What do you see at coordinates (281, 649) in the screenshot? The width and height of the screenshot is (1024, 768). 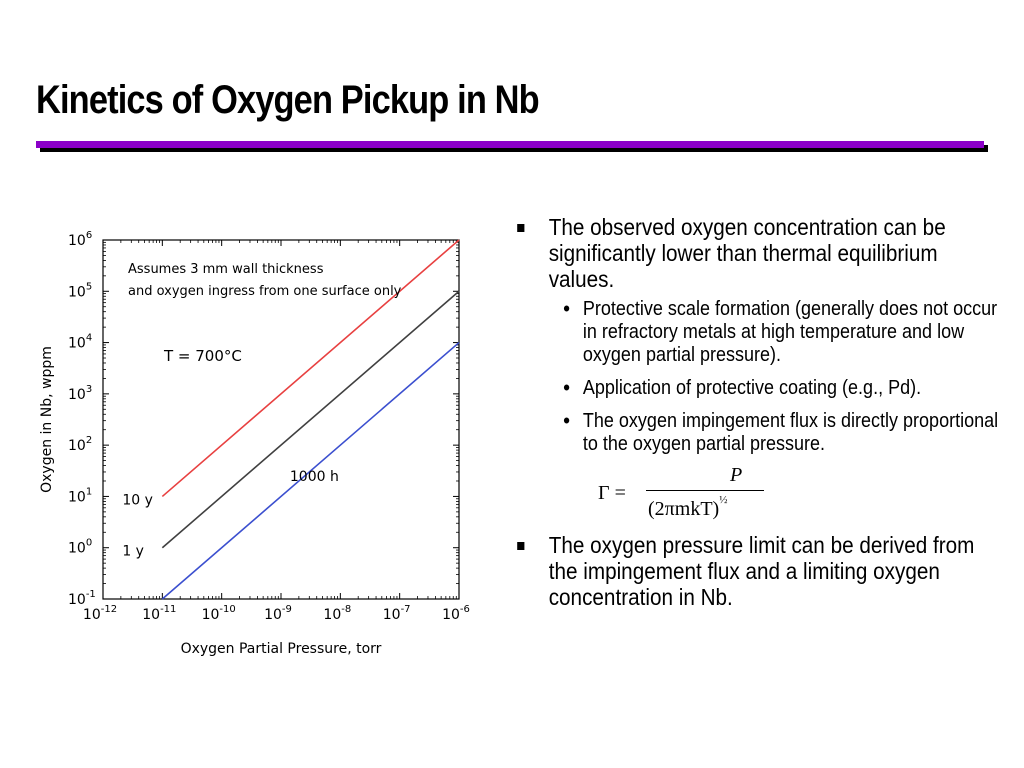 I see `x-axis-label: Oxygen Partial Pressure, torr` at bounding box center [281, 649].